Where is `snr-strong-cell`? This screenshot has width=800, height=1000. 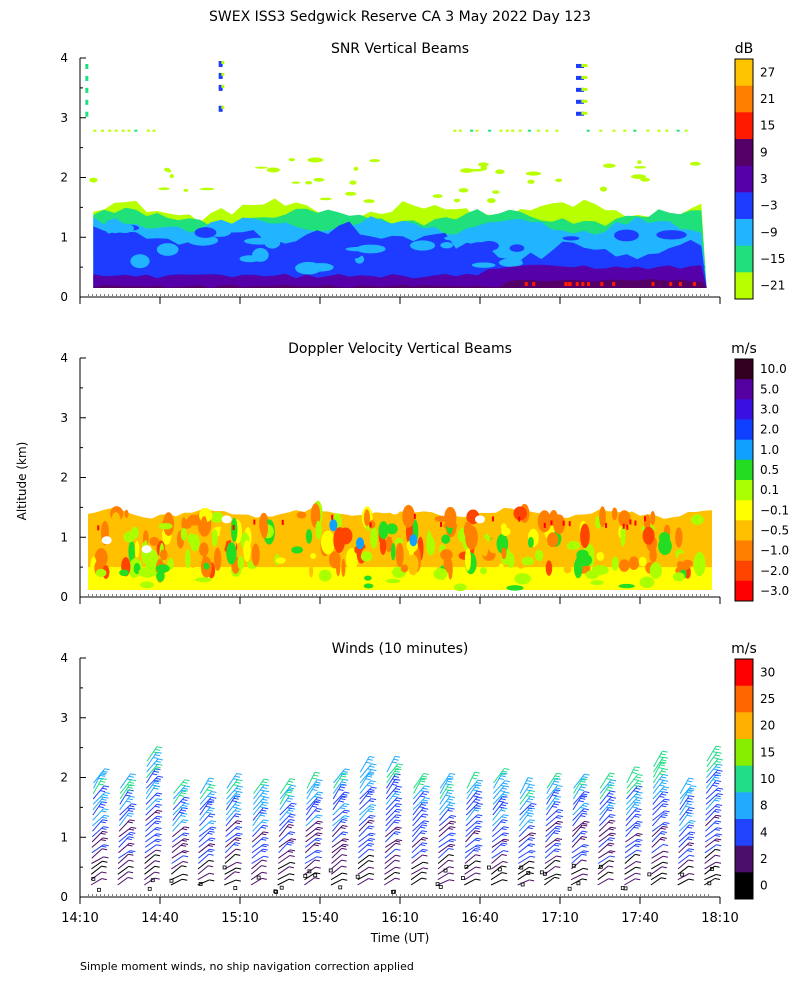 snr-strong-cell is located at coordinates (577, 284).